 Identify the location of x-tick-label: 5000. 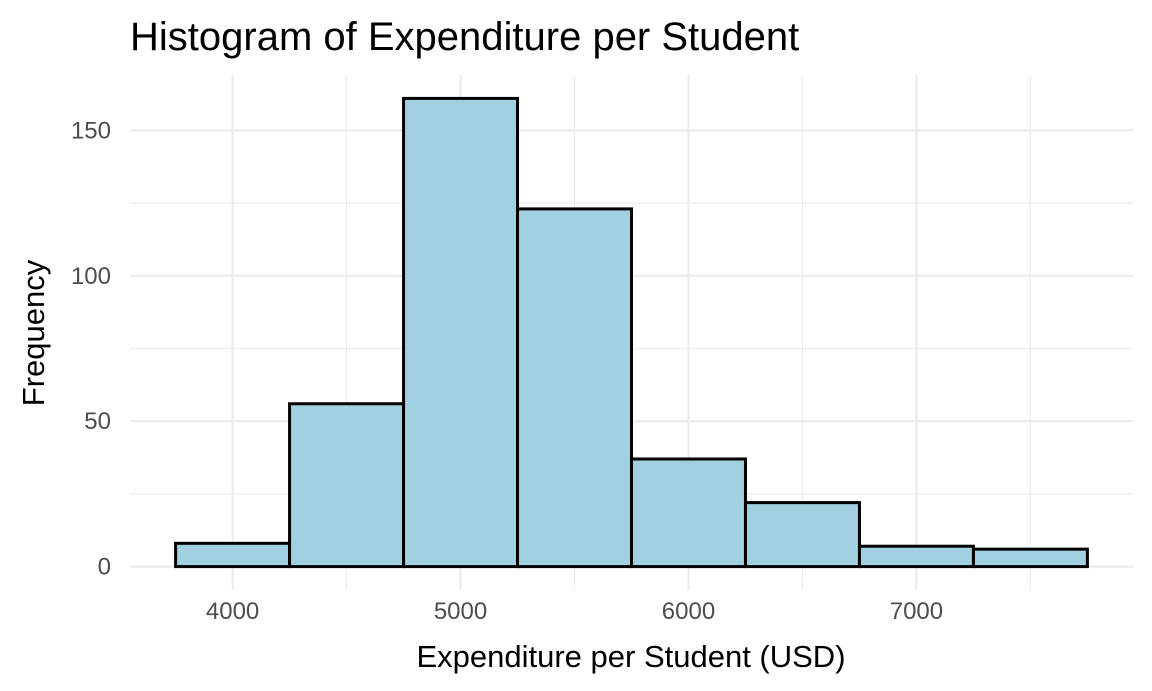
(460, 611).